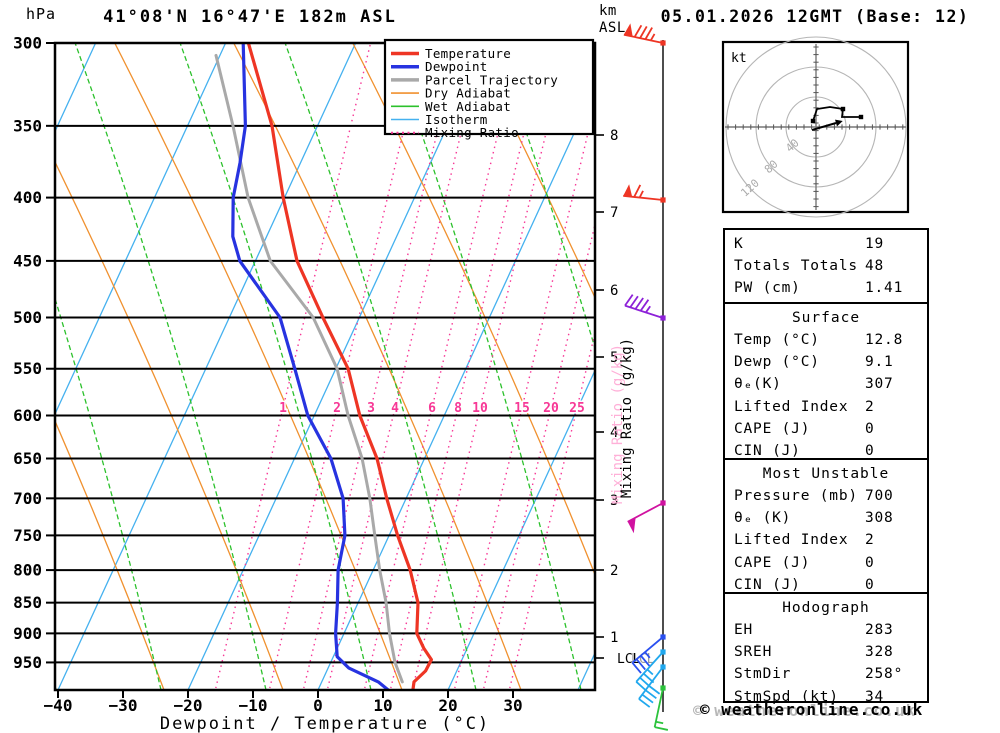 Image resolution: width=1000 pixels, height=733 pixels. What do you see at coordinates (337, 408) in the screenshot?
I see `svg-text: 2` at bounding box center [337, 408].